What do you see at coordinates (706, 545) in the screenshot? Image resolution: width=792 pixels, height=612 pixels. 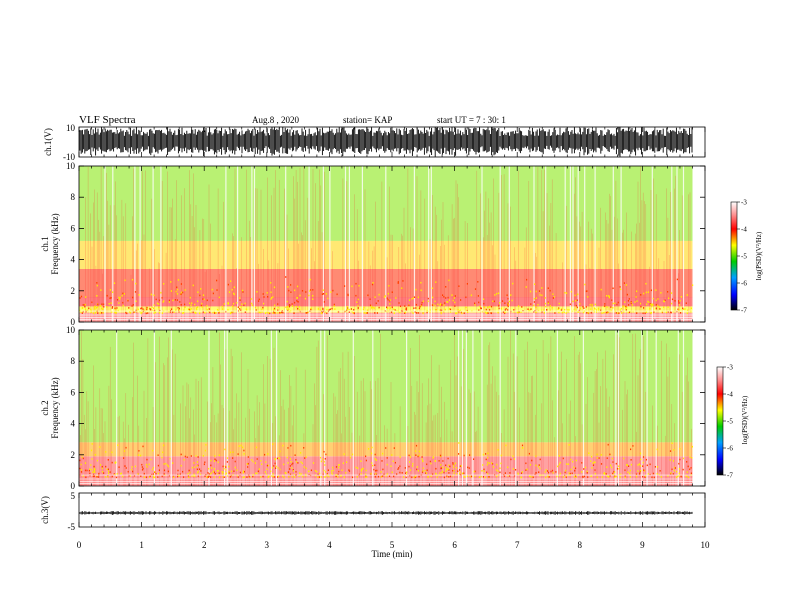 I see `time-tick-label: 10` at bounding box center [706, 545].